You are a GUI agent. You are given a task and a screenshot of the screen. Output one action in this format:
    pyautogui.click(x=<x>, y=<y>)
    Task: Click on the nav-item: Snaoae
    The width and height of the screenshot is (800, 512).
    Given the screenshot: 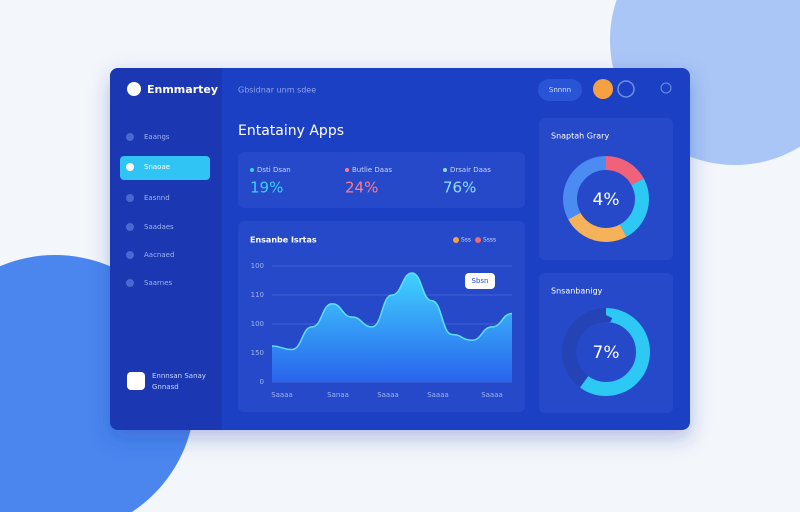 What is the action you would take?
    pyautogui.click(x=157, y=167)
    